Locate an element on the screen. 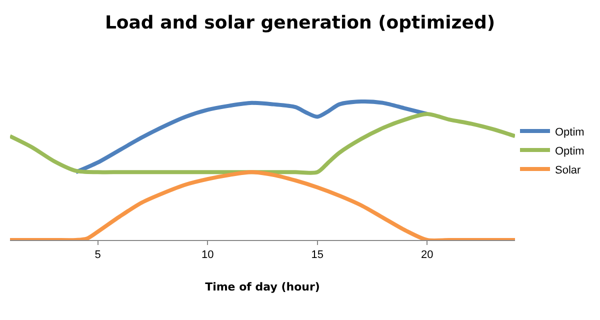 This screenshot has width=600, height=320. chart-title: Load and solar generation (optimized) is located at coordinates (300, 23).